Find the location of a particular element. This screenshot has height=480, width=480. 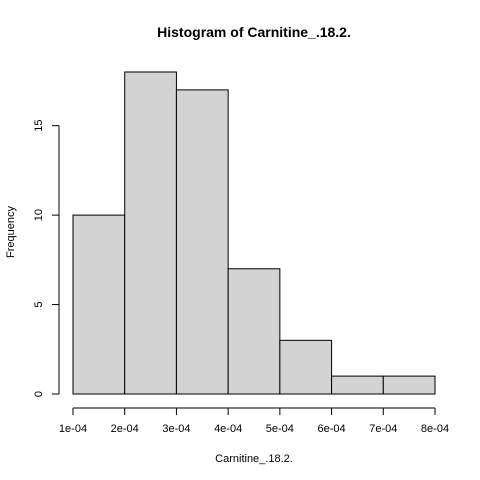

x-tick-label: 5e-04 is located at coordinates (280, 429).